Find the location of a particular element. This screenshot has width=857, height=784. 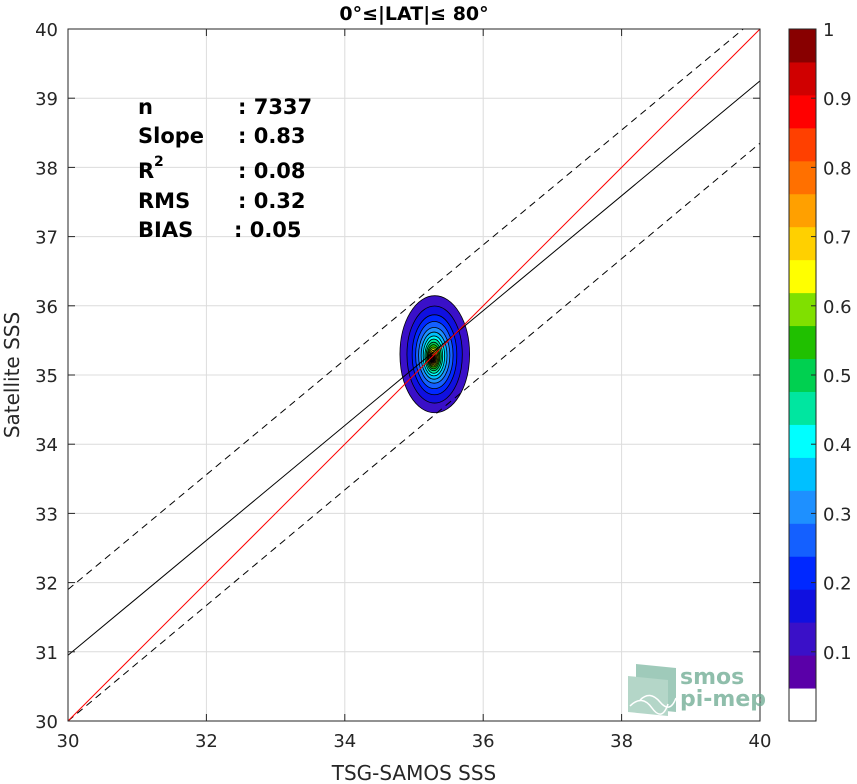

y-tick-label-7: 37 is located at coordinates (46, 238).